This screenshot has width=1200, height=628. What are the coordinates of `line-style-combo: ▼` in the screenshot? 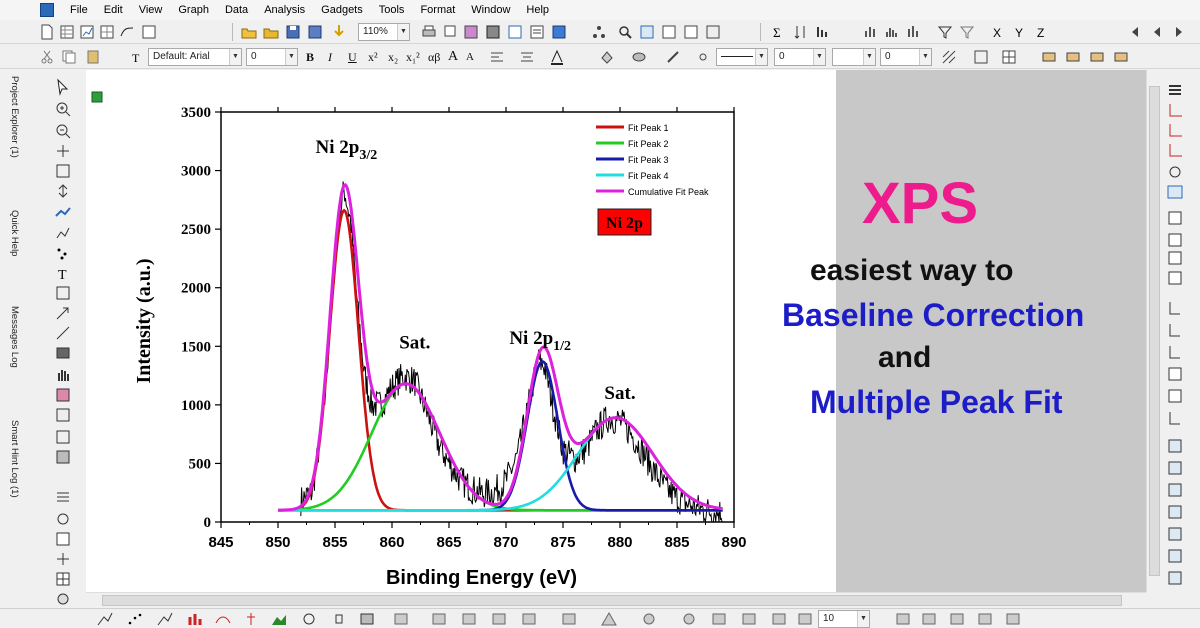 It's located at (742, 57).